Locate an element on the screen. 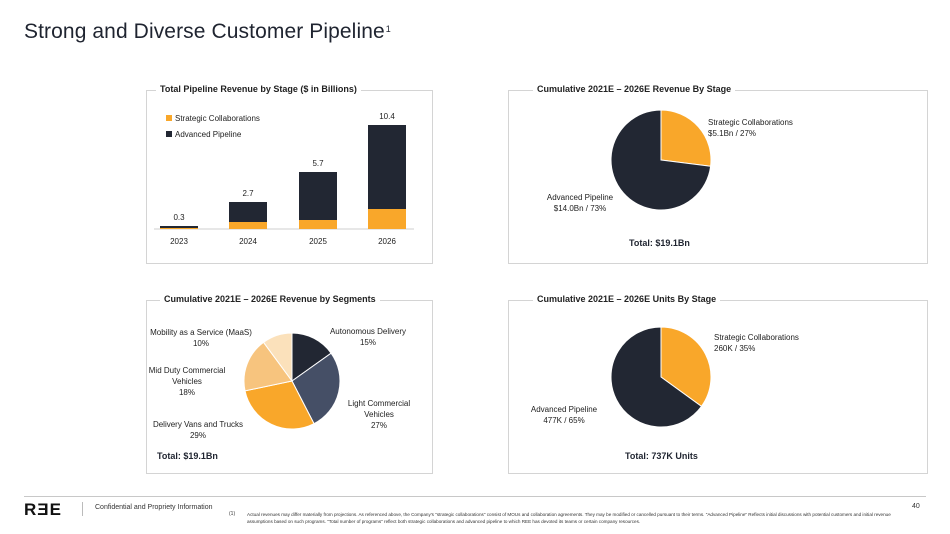  bar-2023-advanced is located at coordinates (179, 227).